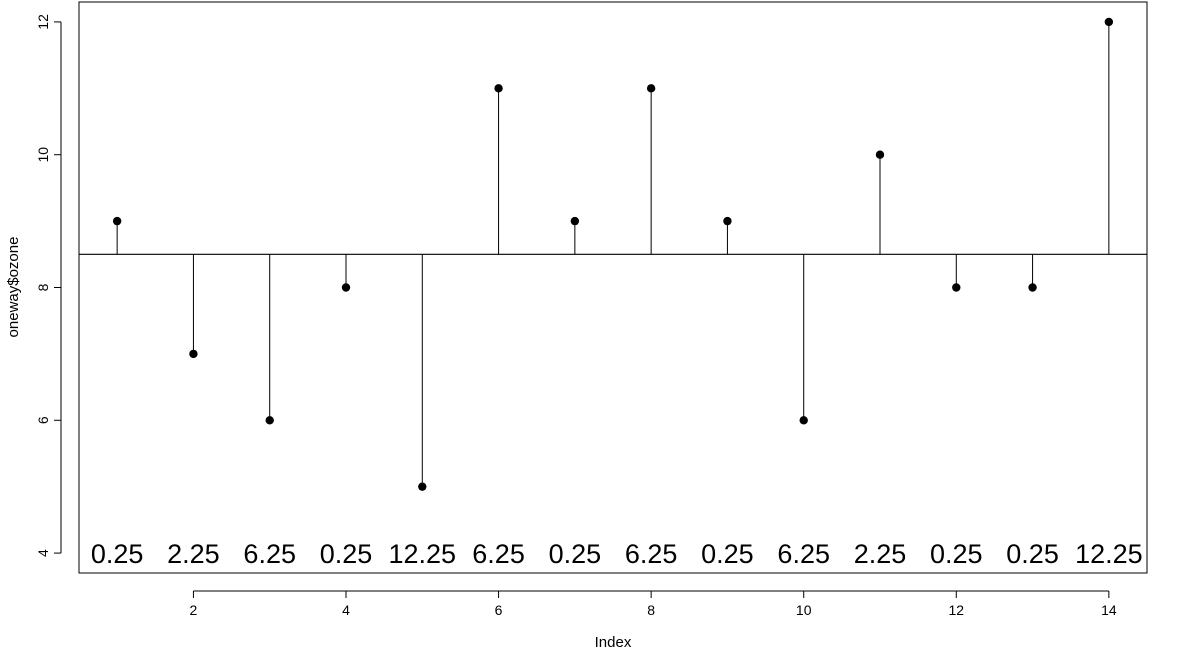  I want to click on y-axis-title: oneway$ozone, so click(13, 287).